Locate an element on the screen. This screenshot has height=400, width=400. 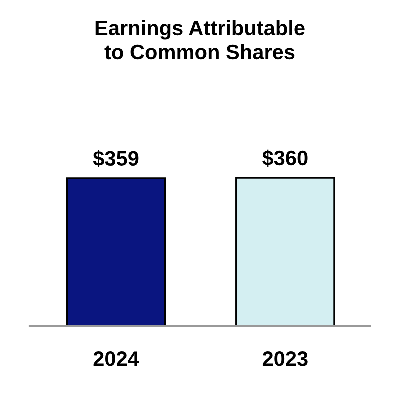
chart-title: Earnings Attributable to Common Shares is located at coordinates (200, 40).